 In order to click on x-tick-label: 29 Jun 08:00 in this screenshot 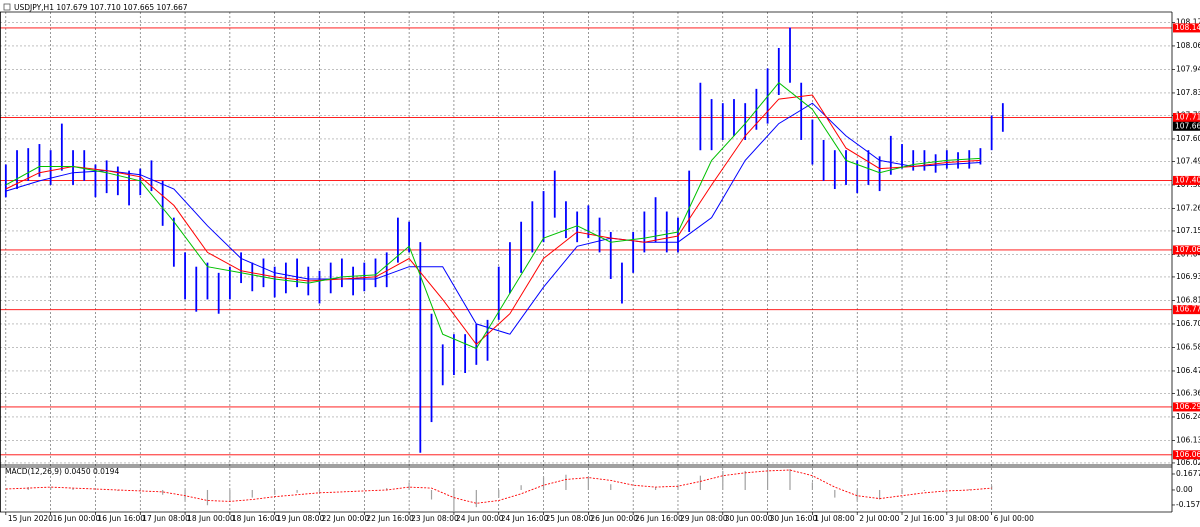, I will do `click(704, 518)`.